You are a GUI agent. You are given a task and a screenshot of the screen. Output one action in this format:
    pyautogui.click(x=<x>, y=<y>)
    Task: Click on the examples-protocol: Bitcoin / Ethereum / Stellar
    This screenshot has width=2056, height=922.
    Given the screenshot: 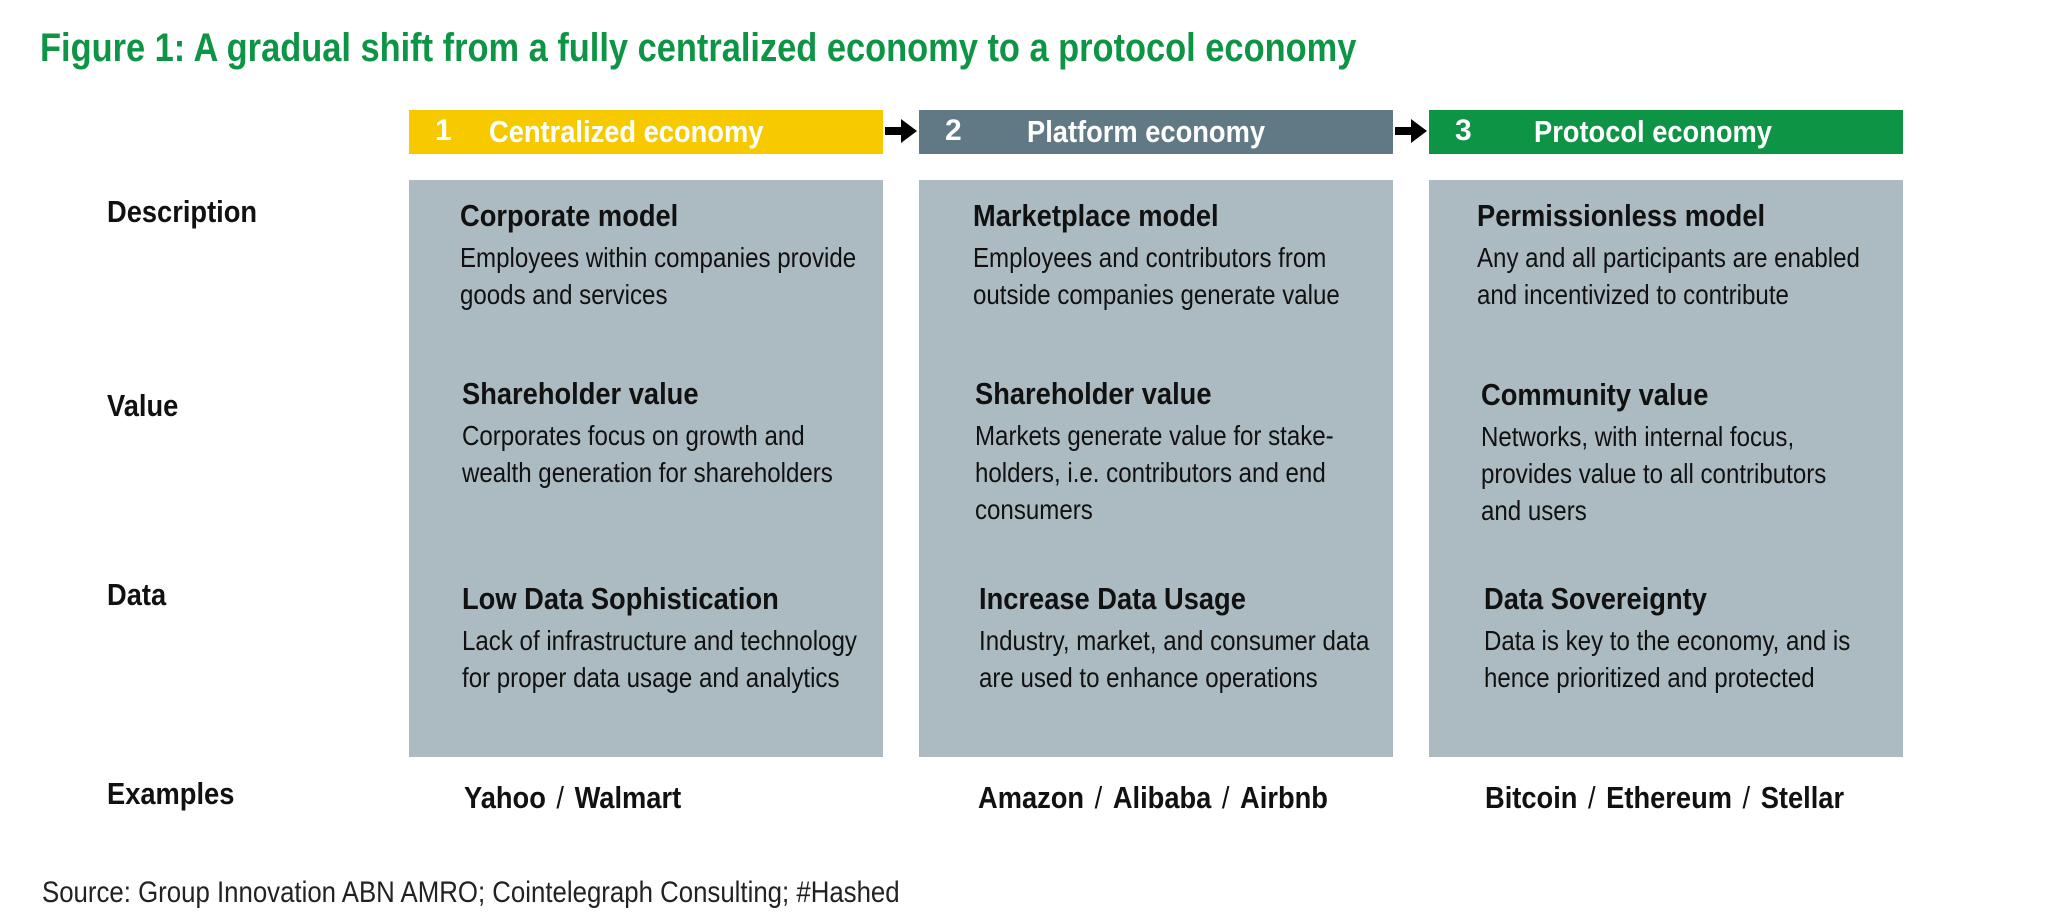 What is the action you would take?
    pyautogui.click(x=1664, y=798)
    